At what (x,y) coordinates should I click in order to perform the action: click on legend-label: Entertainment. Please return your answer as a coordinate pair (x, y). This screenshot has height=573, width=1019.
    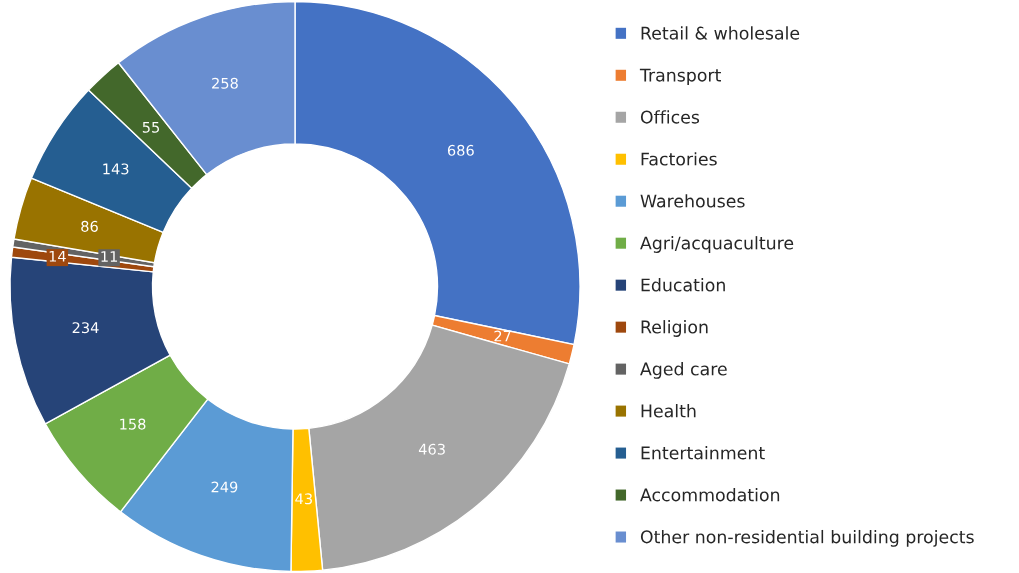
    Looking at the image, I should click on (703, 453).